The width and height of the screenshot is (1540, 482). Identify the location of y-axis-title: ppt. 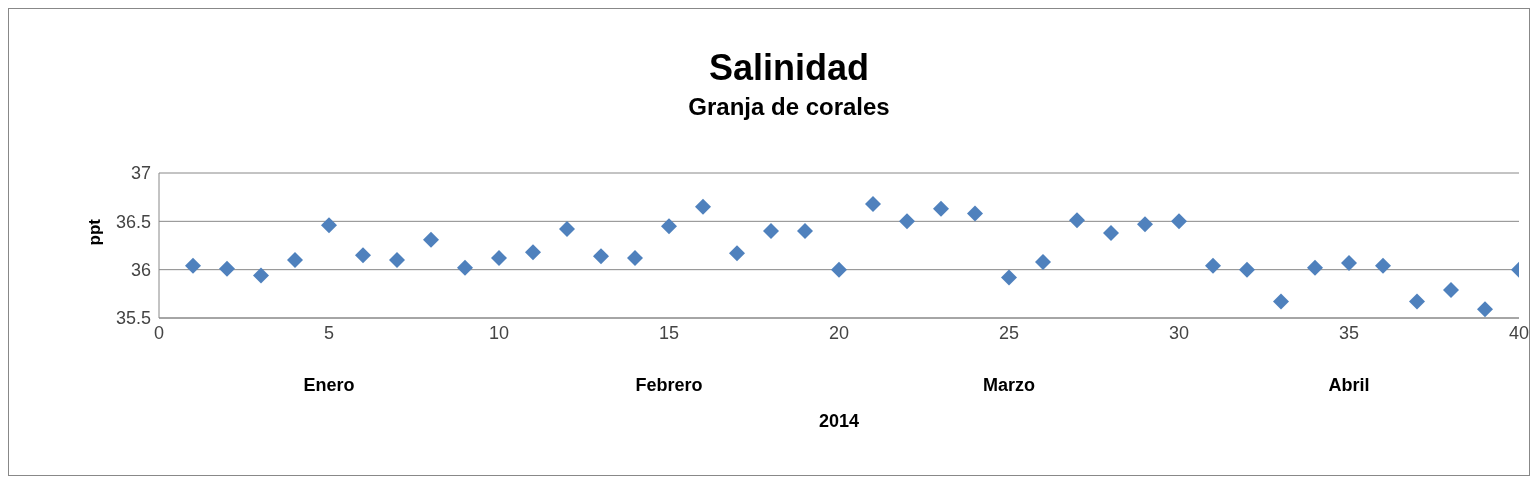
(95, 232).